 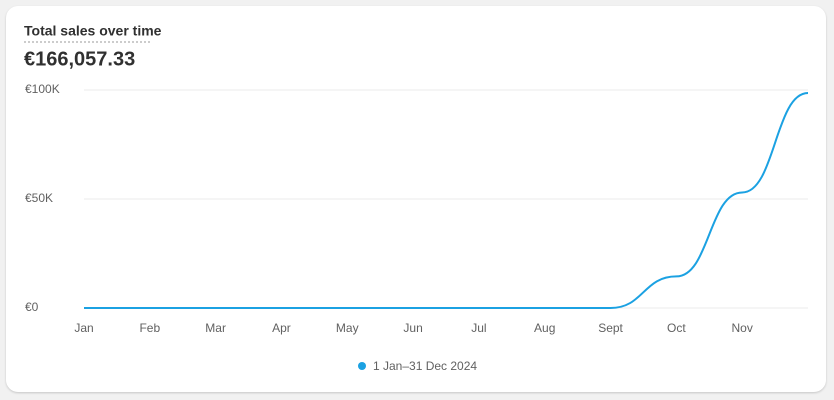 I want to click on x-tick-label: May, so click(x=347, y=328).